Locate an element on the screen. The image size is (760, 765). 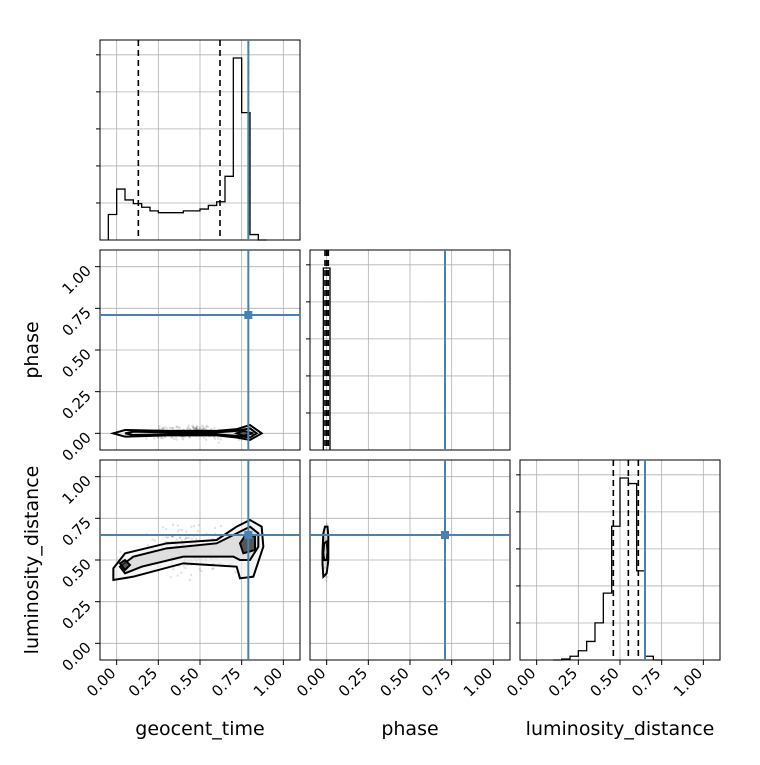
y-axis-label: luminosity_distance is located at coordinates (32, 560).